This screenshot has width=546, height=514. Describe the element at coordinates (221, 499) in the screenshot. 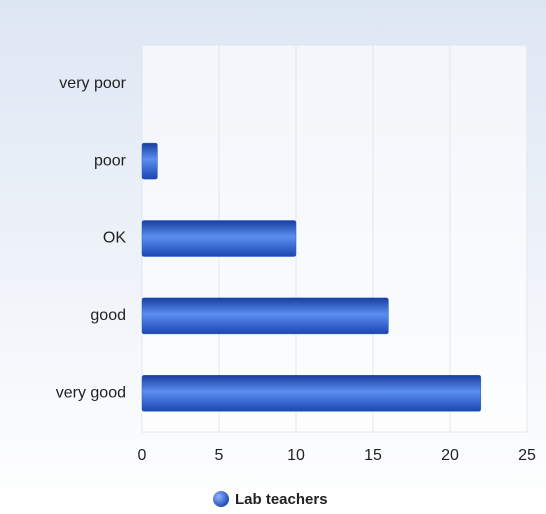

I see `legend-marker` at that location.